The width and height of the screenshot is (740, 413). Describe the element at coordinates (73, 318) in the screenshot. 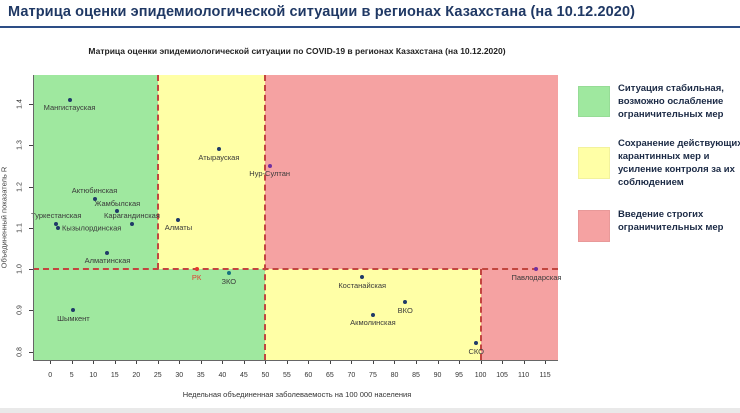

I see `point-label-Шымкент: Шымкент` at that location.